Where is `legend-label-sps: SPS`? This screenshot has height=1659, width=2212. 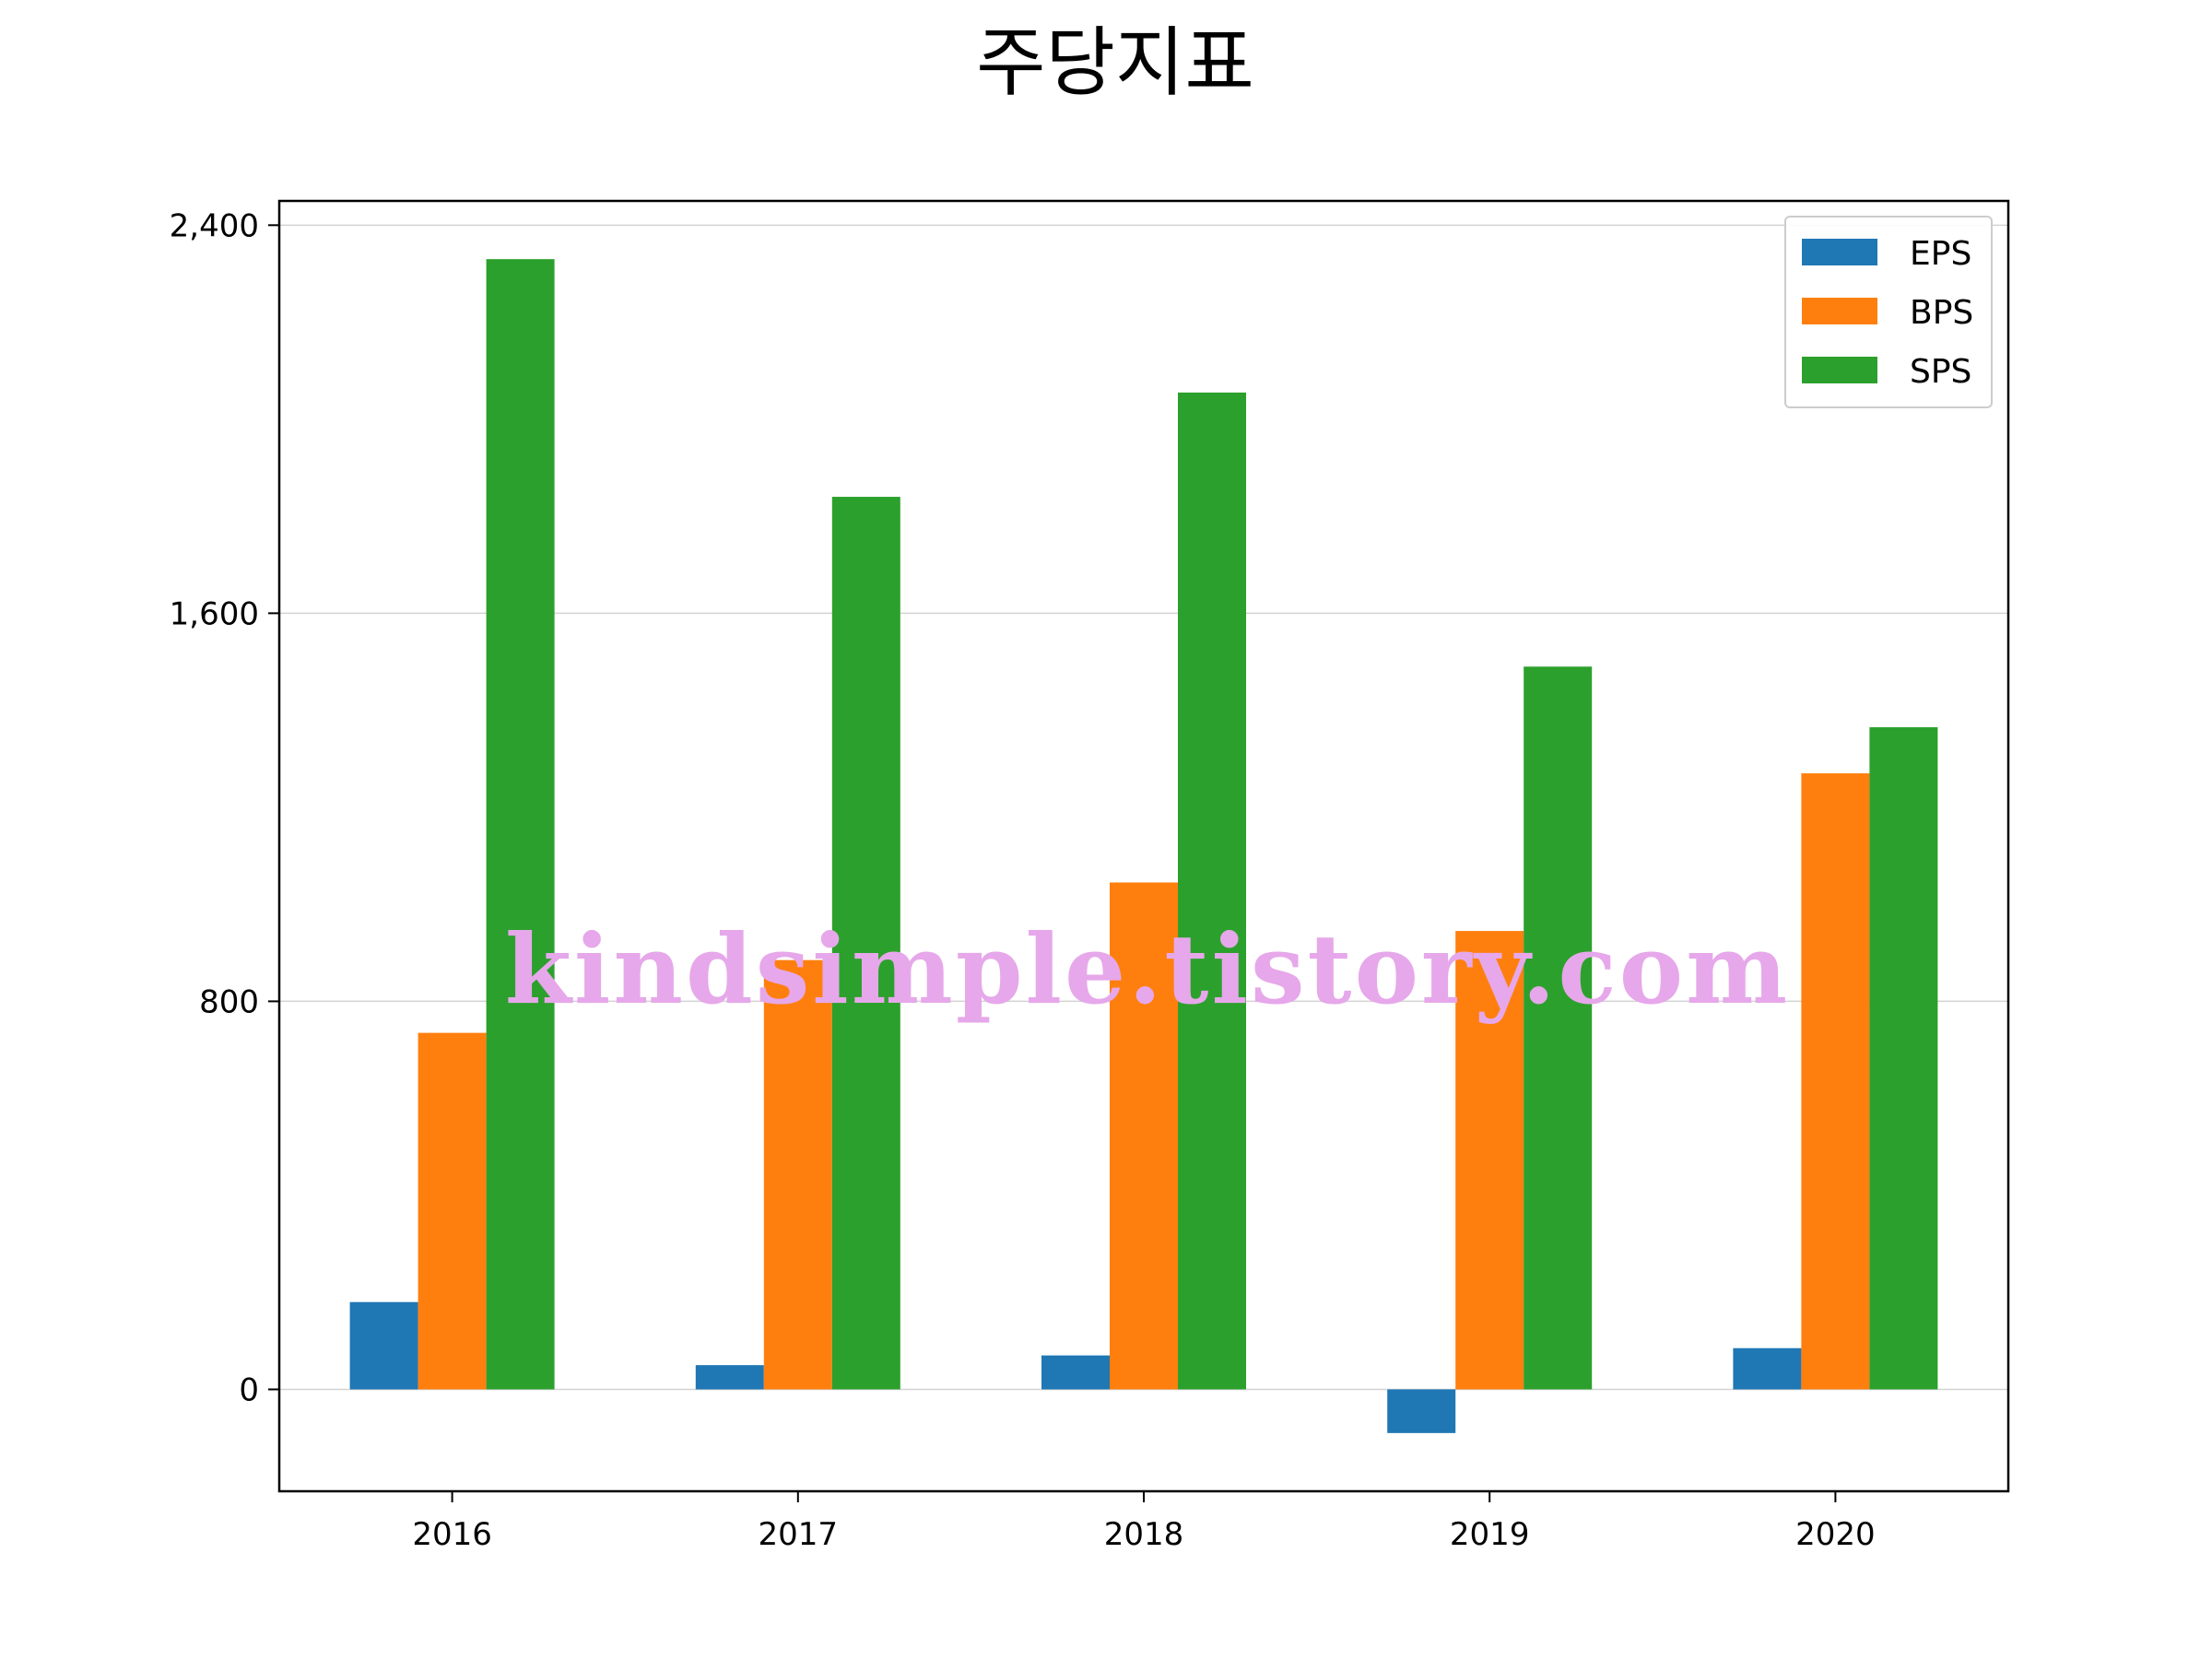 legend-label-sps: SPS is located at coordinates (1940, 372).